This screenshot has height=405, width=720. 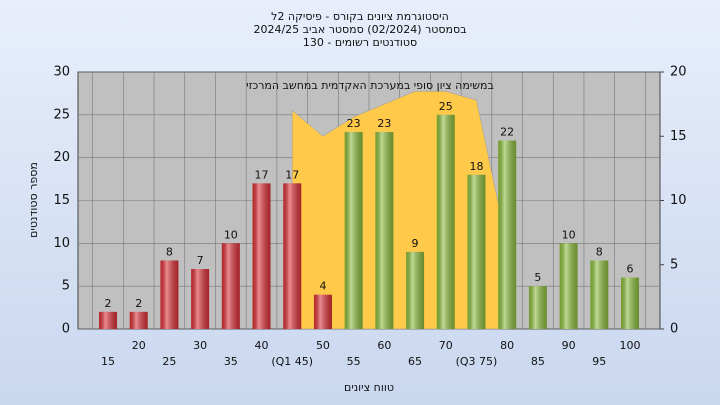 What do you see at coordinates (231, 361) in the screenshot?
I see `x-tick-label: 35` at bounding box center [231, 361].